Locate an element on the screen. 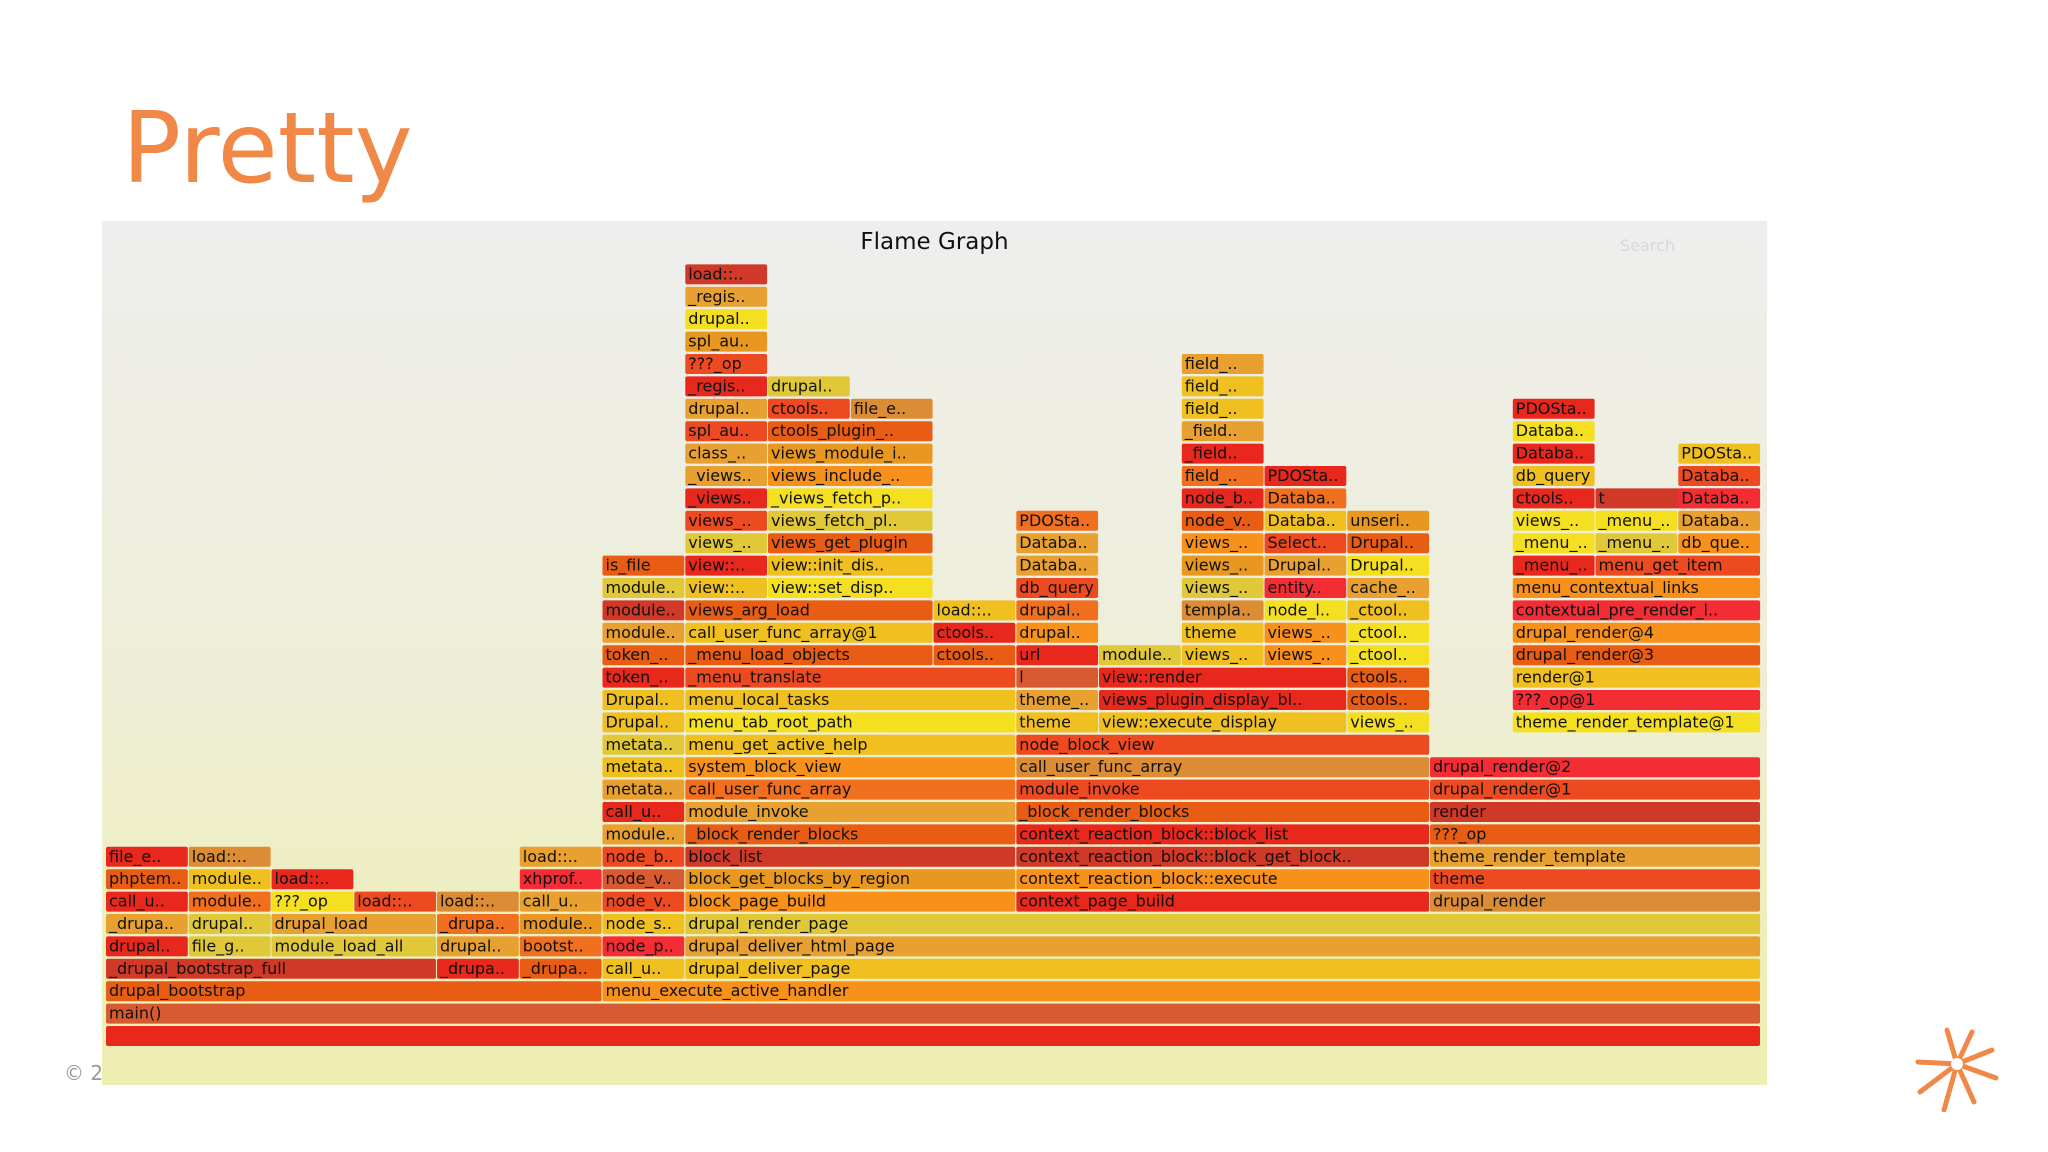 The height and width of the screenshot is (1152, 2048). flame-frame: view::execute_display is located at coordinates (1223, 722).